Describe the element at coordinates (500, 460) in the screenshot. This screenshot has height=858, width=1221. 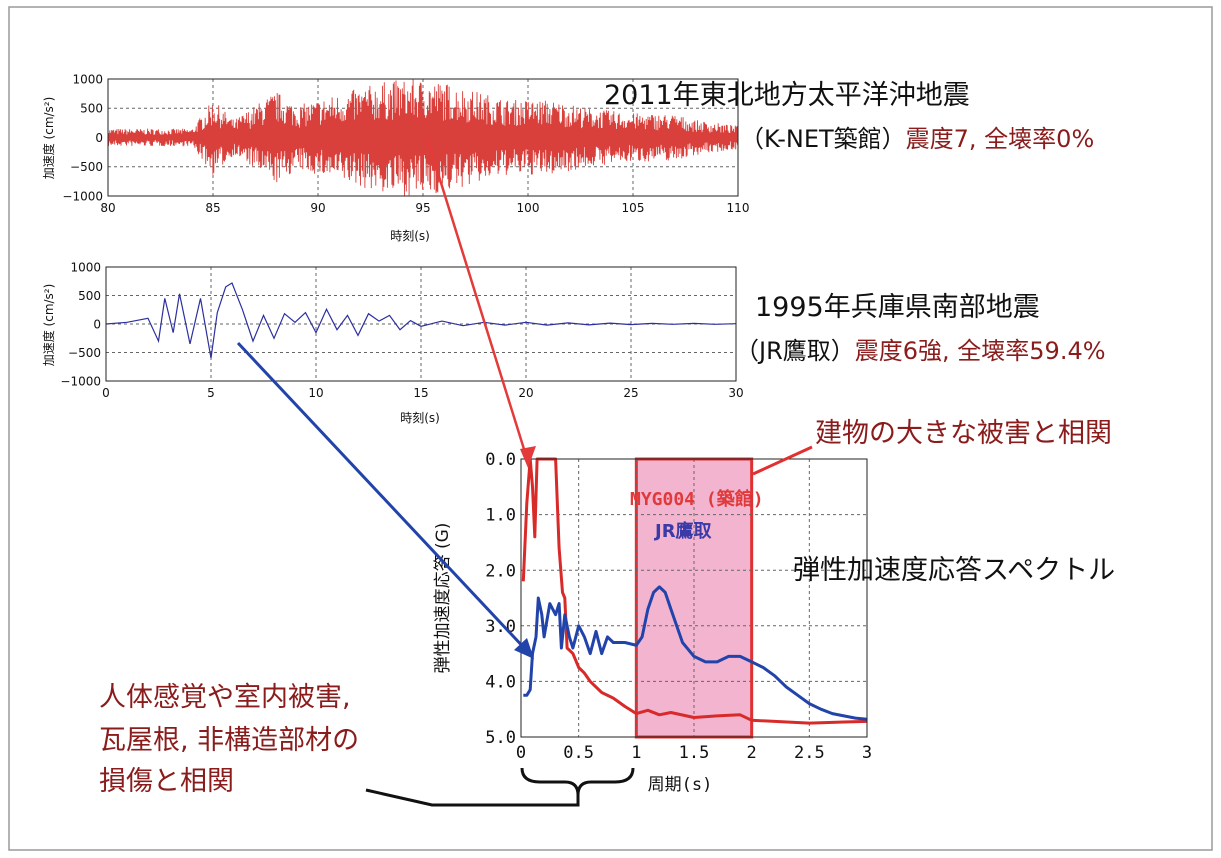
I see `y-tick-label: 0.0` at that location.